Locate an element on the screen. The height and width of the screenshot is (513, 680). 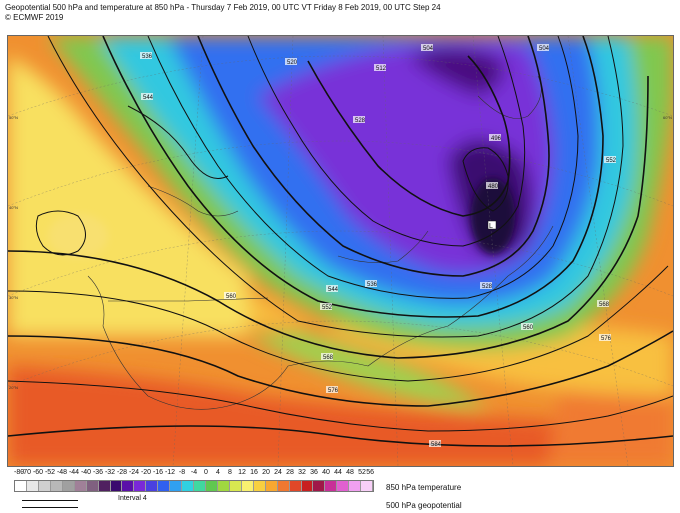
svg-text: 496 is located at coordinates (496, 139).